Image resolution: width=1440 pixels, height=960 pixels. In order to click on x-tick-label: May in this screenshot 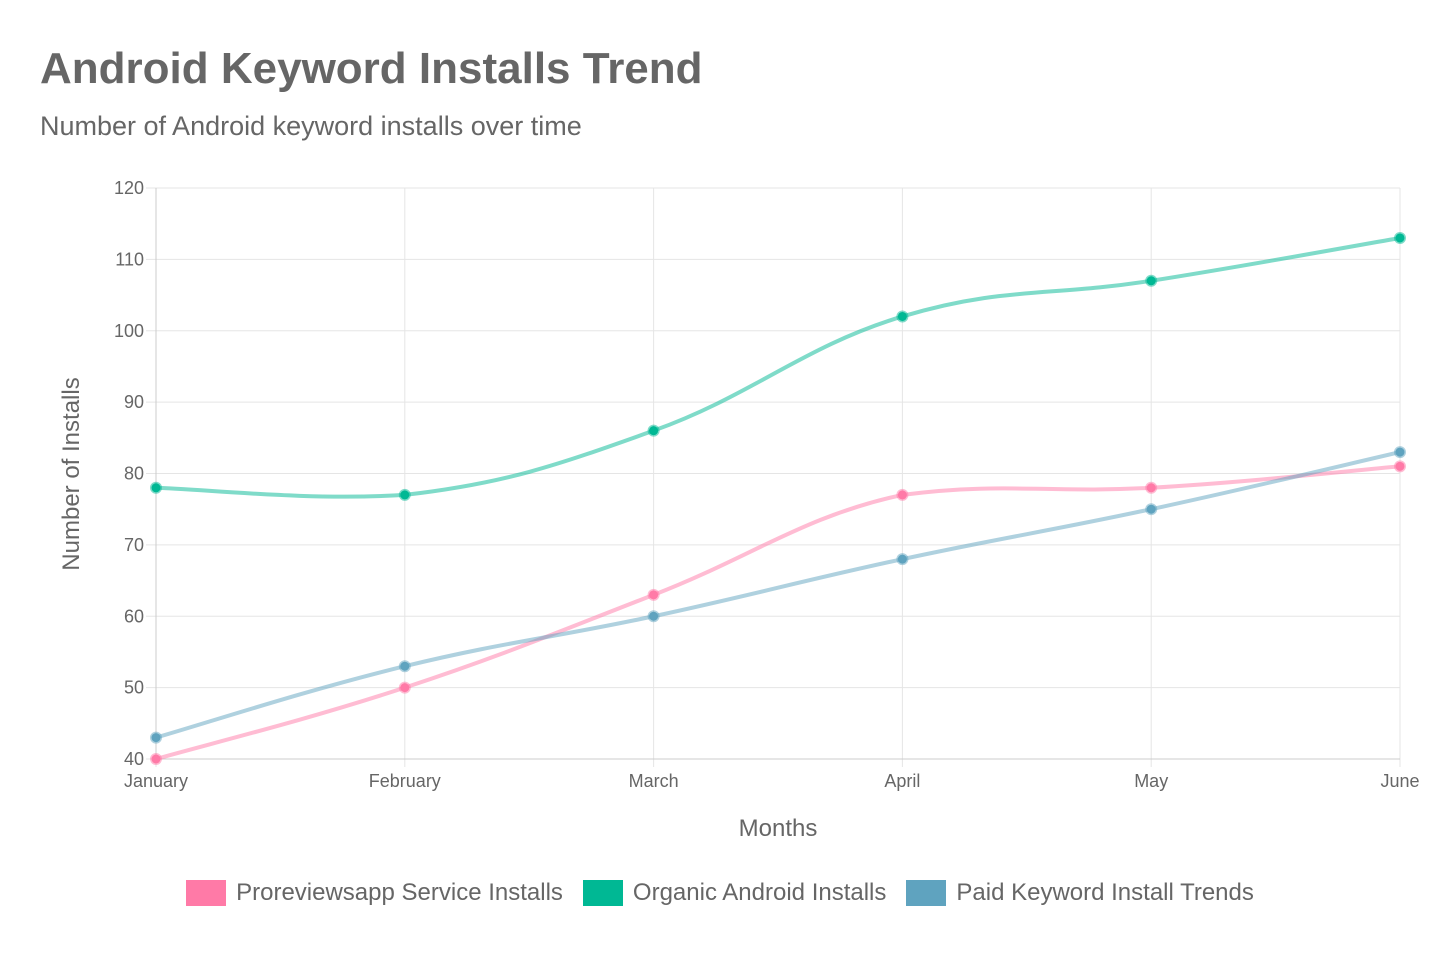, I will do `click(1151, 781)`.